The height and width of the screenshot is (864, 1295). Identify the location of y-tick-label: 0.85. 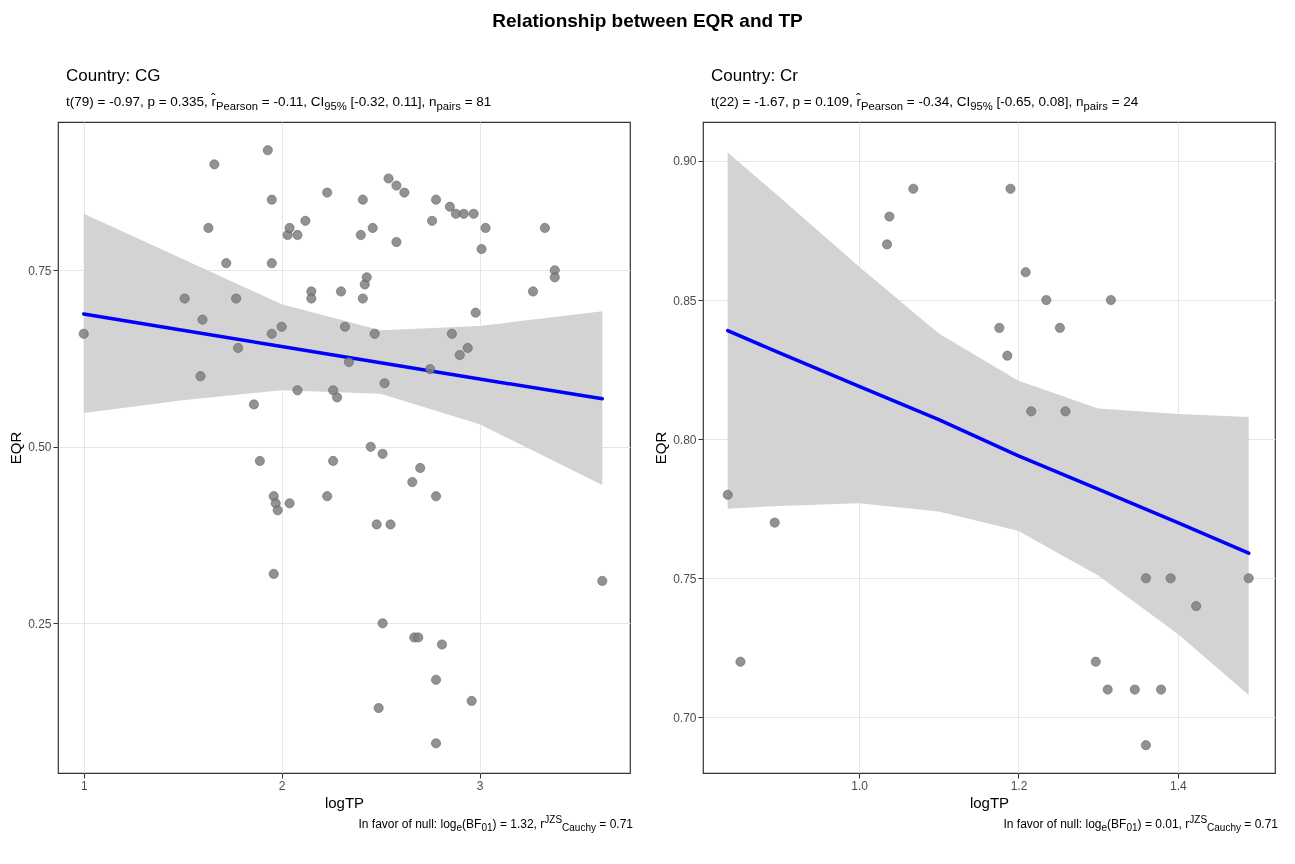
(685, 300).